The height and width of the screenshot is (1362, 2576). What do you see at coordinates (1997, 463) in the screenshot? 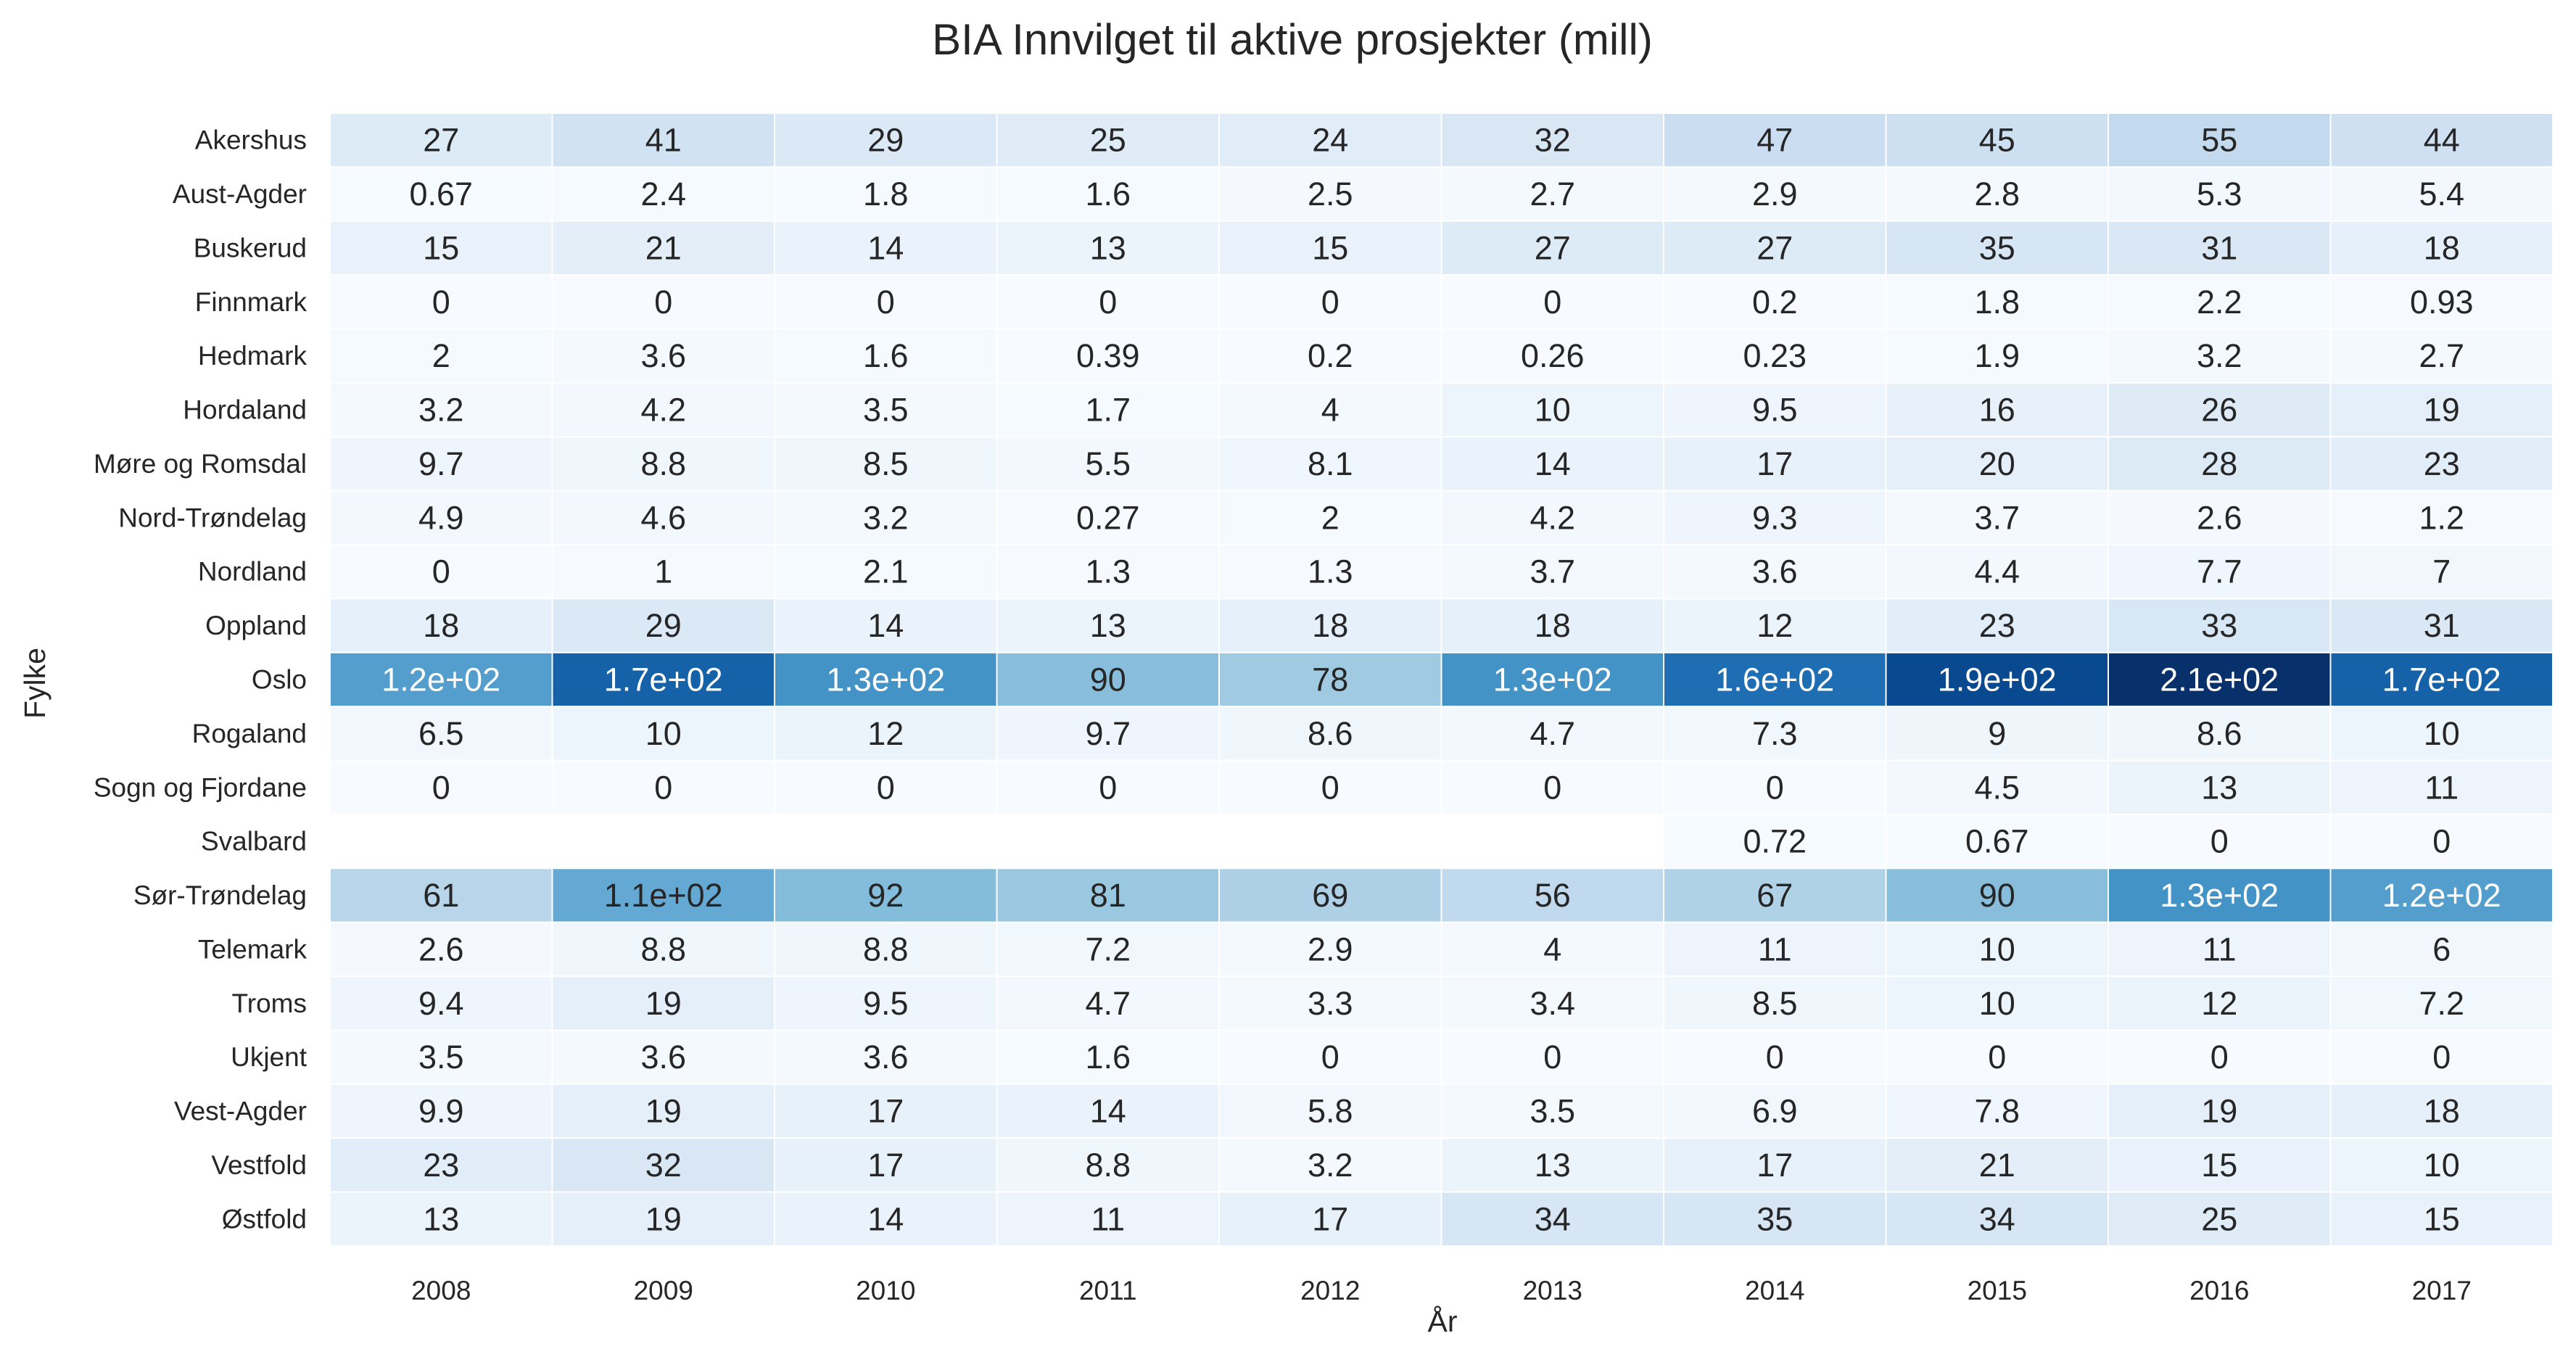
I see `cell-value-label: 20` at bounding box center [1997, 463].